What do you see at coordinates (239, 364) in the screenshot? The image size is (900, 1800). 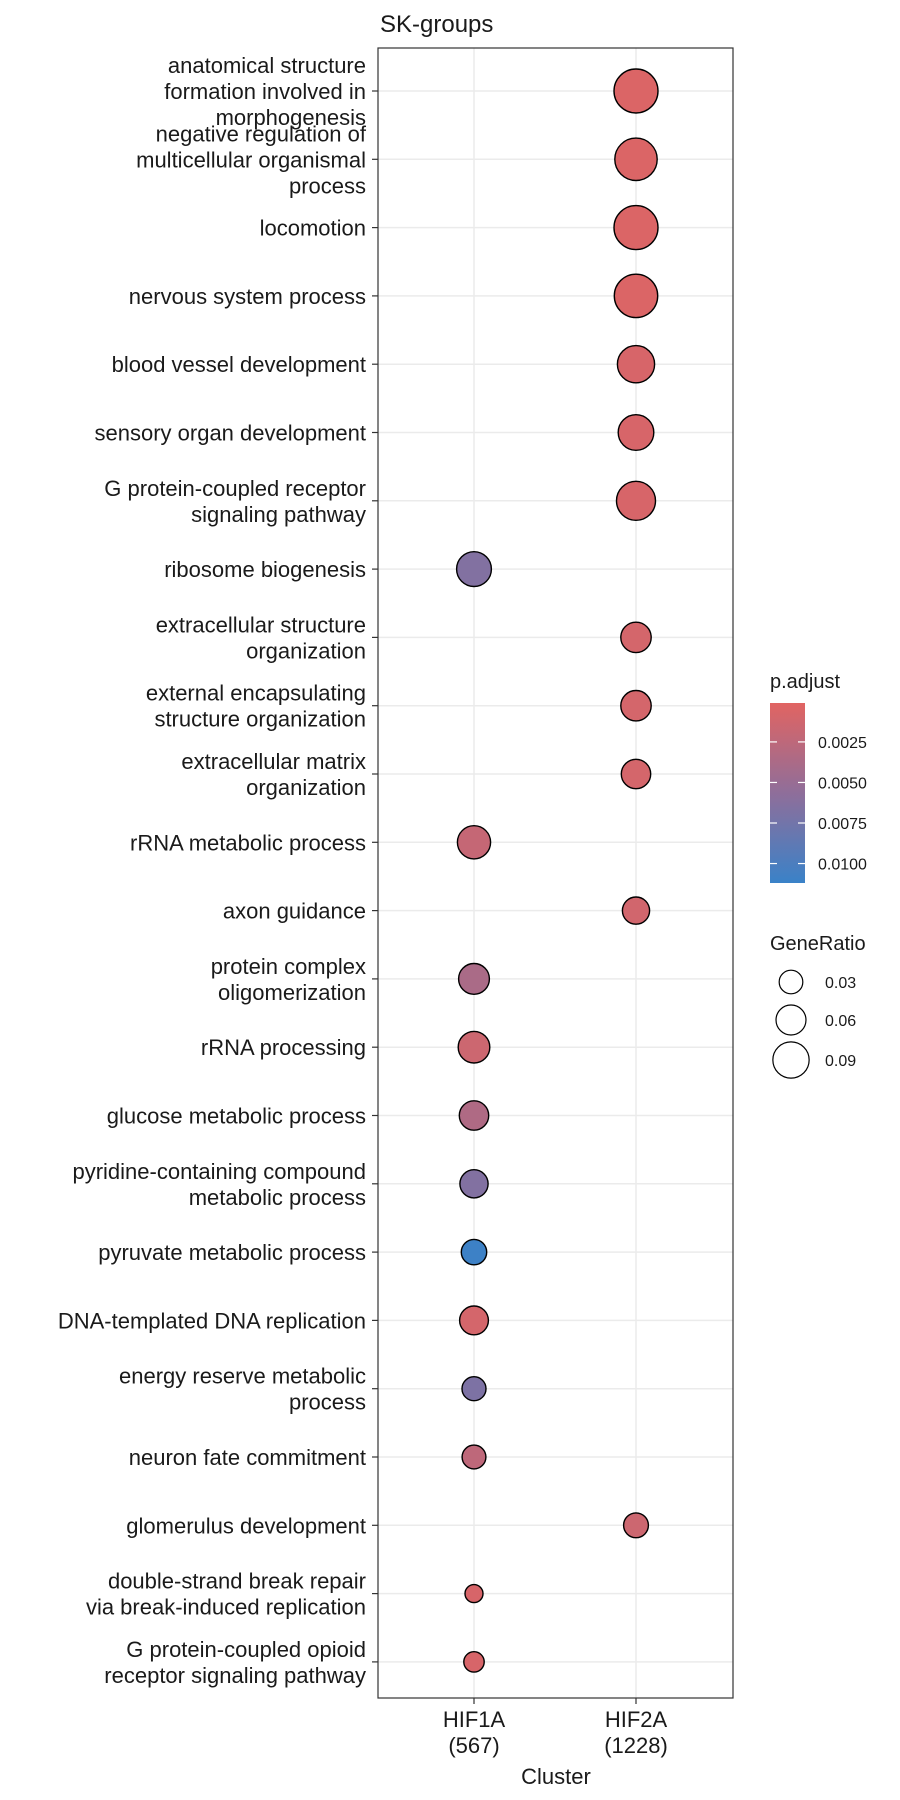 I see `y-tick-label: blood vessel development` at bounding box center [239, 364].